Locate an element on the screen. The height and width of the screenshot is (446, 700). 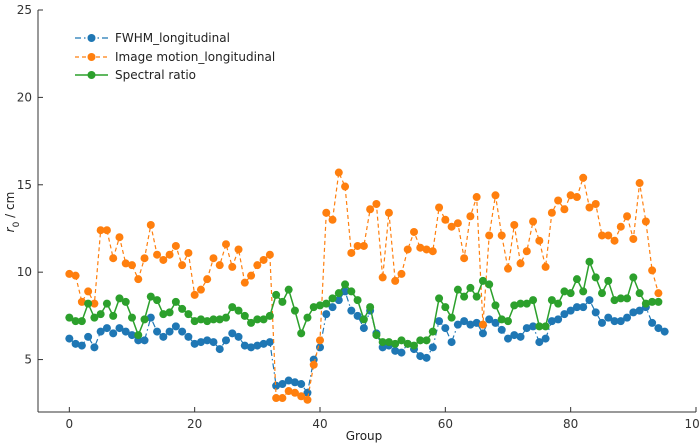
y-tick-label: 5 is located at coordinates (28, 360).